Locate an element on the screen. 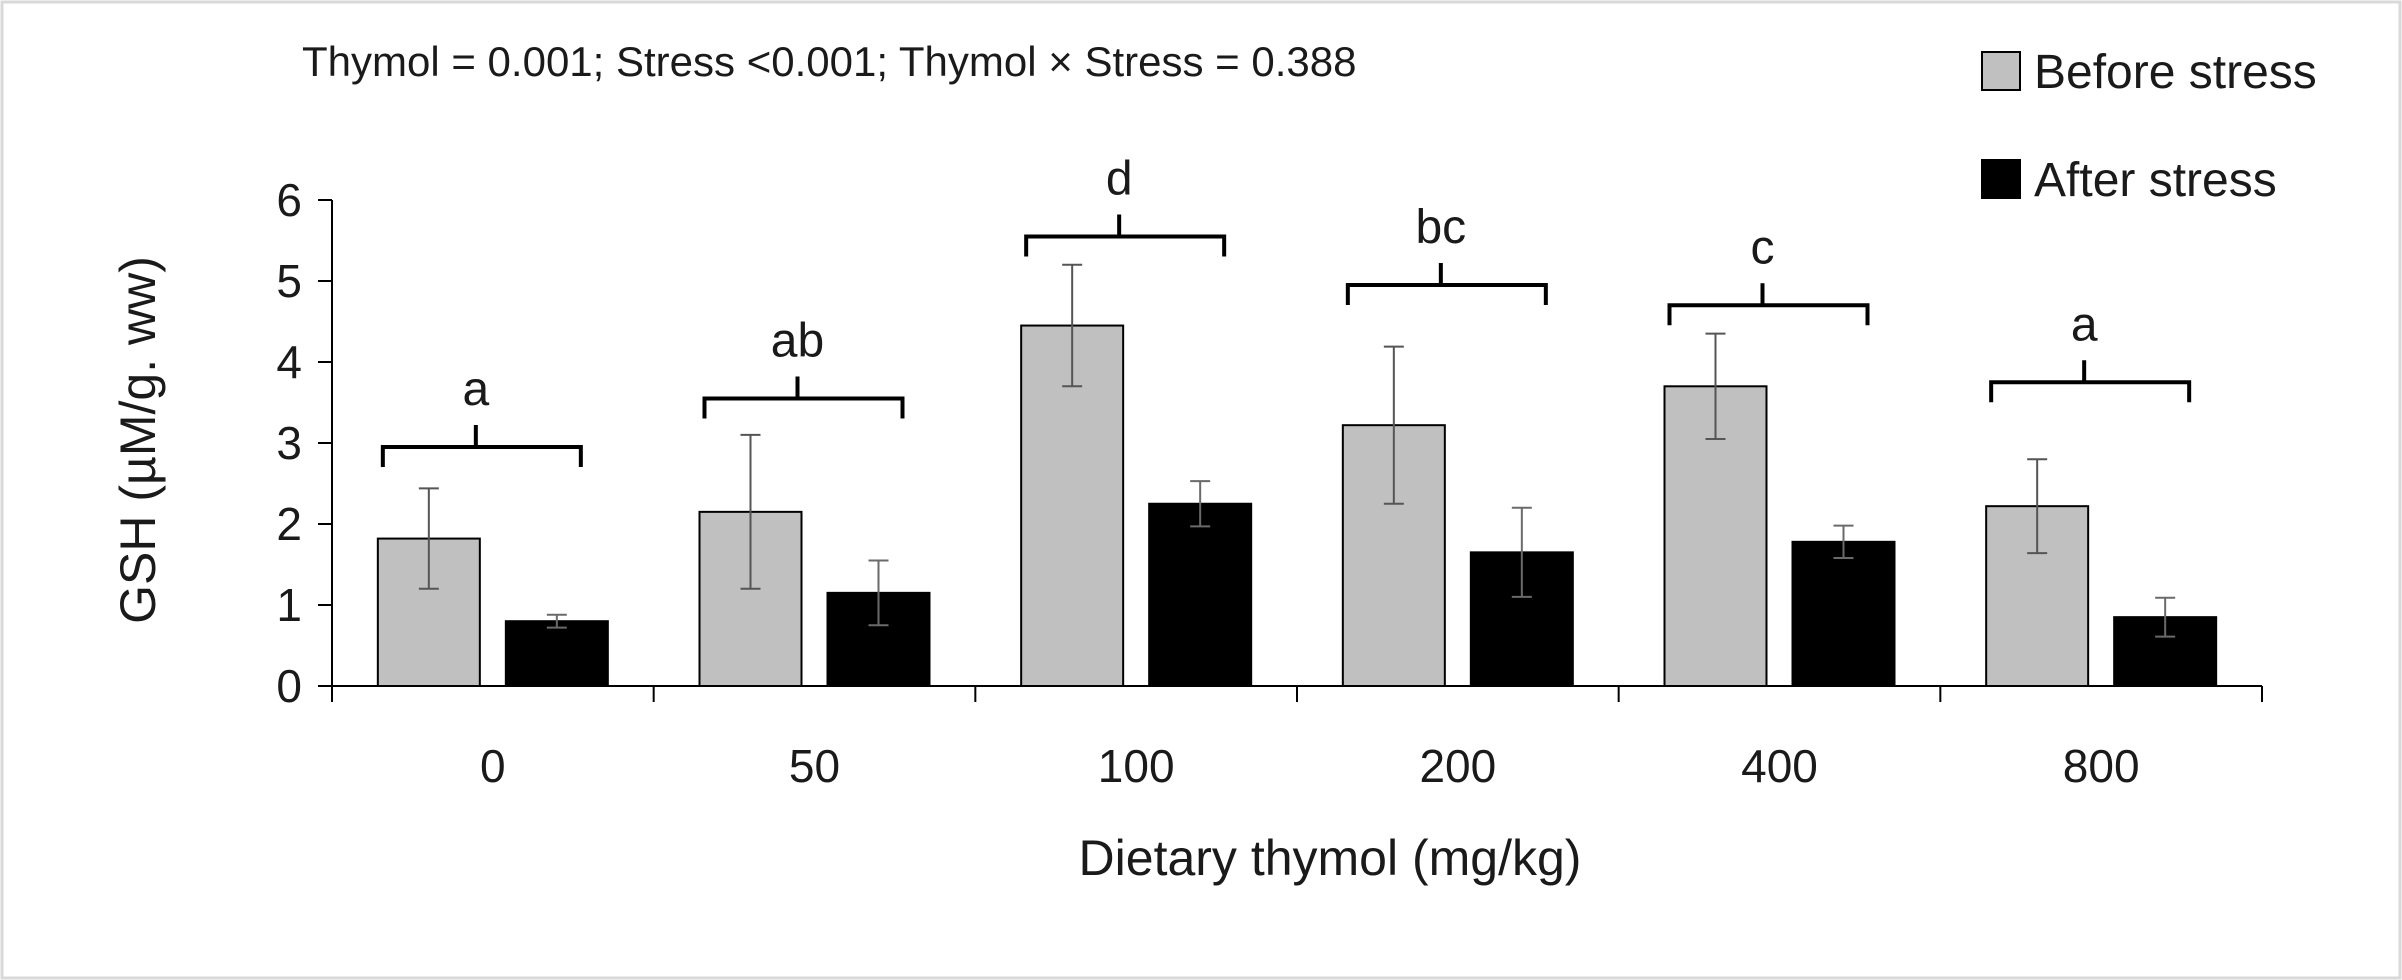 Image resolution: width=2402 pixels, height=980 pixels. y-axis-label: GSH (µM/g. ww) is located at coordinates (138, 440).